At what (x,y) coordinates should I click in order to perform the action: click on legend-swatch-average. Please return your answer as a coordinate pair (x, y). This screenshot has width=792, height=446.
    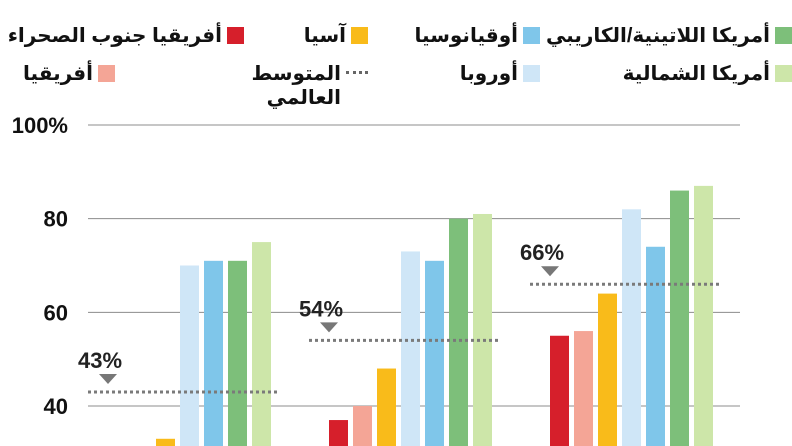
    Looking at the image, I should click on (357, 70).